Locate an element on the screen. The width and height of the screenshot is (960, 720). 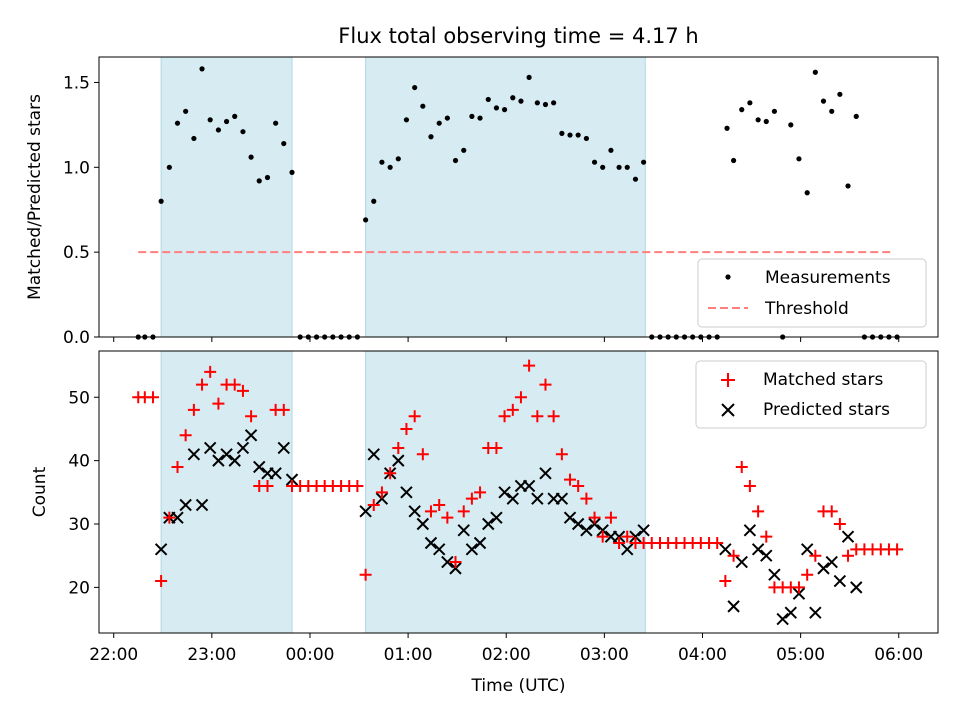
top-title: Flux total observing time = 4.17 h is located at coordinates (518, 36).